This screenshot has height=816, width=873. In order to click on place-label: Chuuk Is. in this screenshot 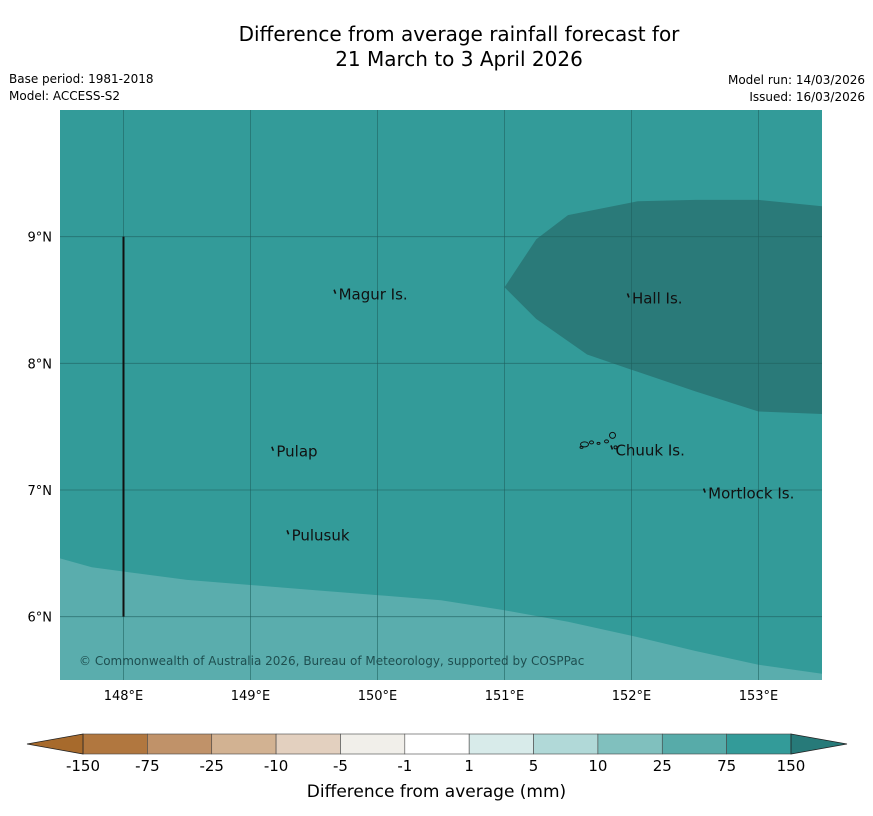, I will do `click(649, 450)`.